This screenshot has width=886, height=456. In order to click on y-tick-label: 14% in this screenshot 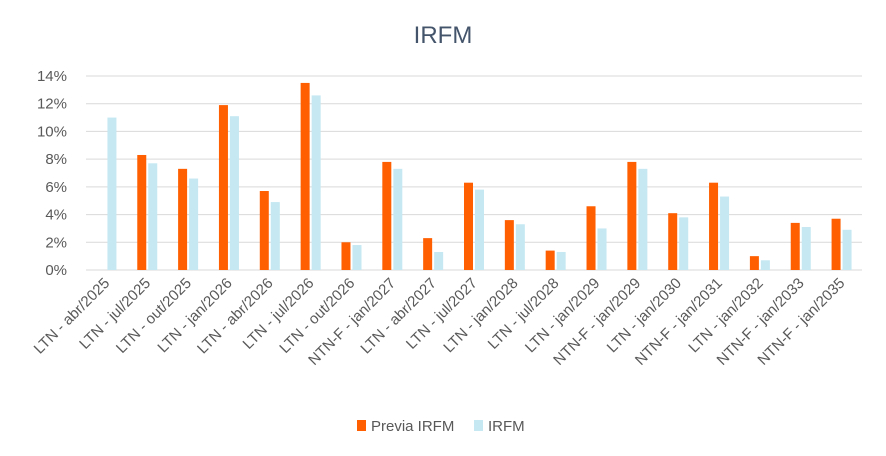, I will do `click(52, 76)`.